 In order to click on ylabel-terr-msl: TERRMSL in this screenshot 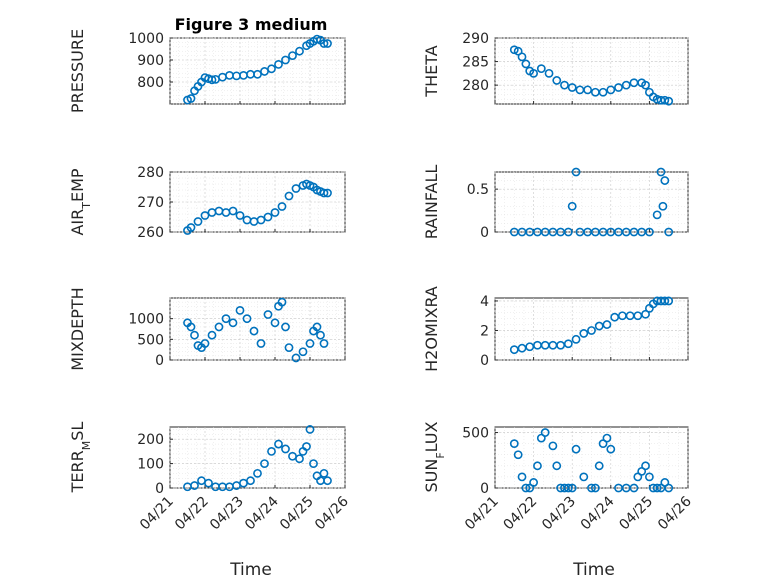, I will do `click(80, 458)`.